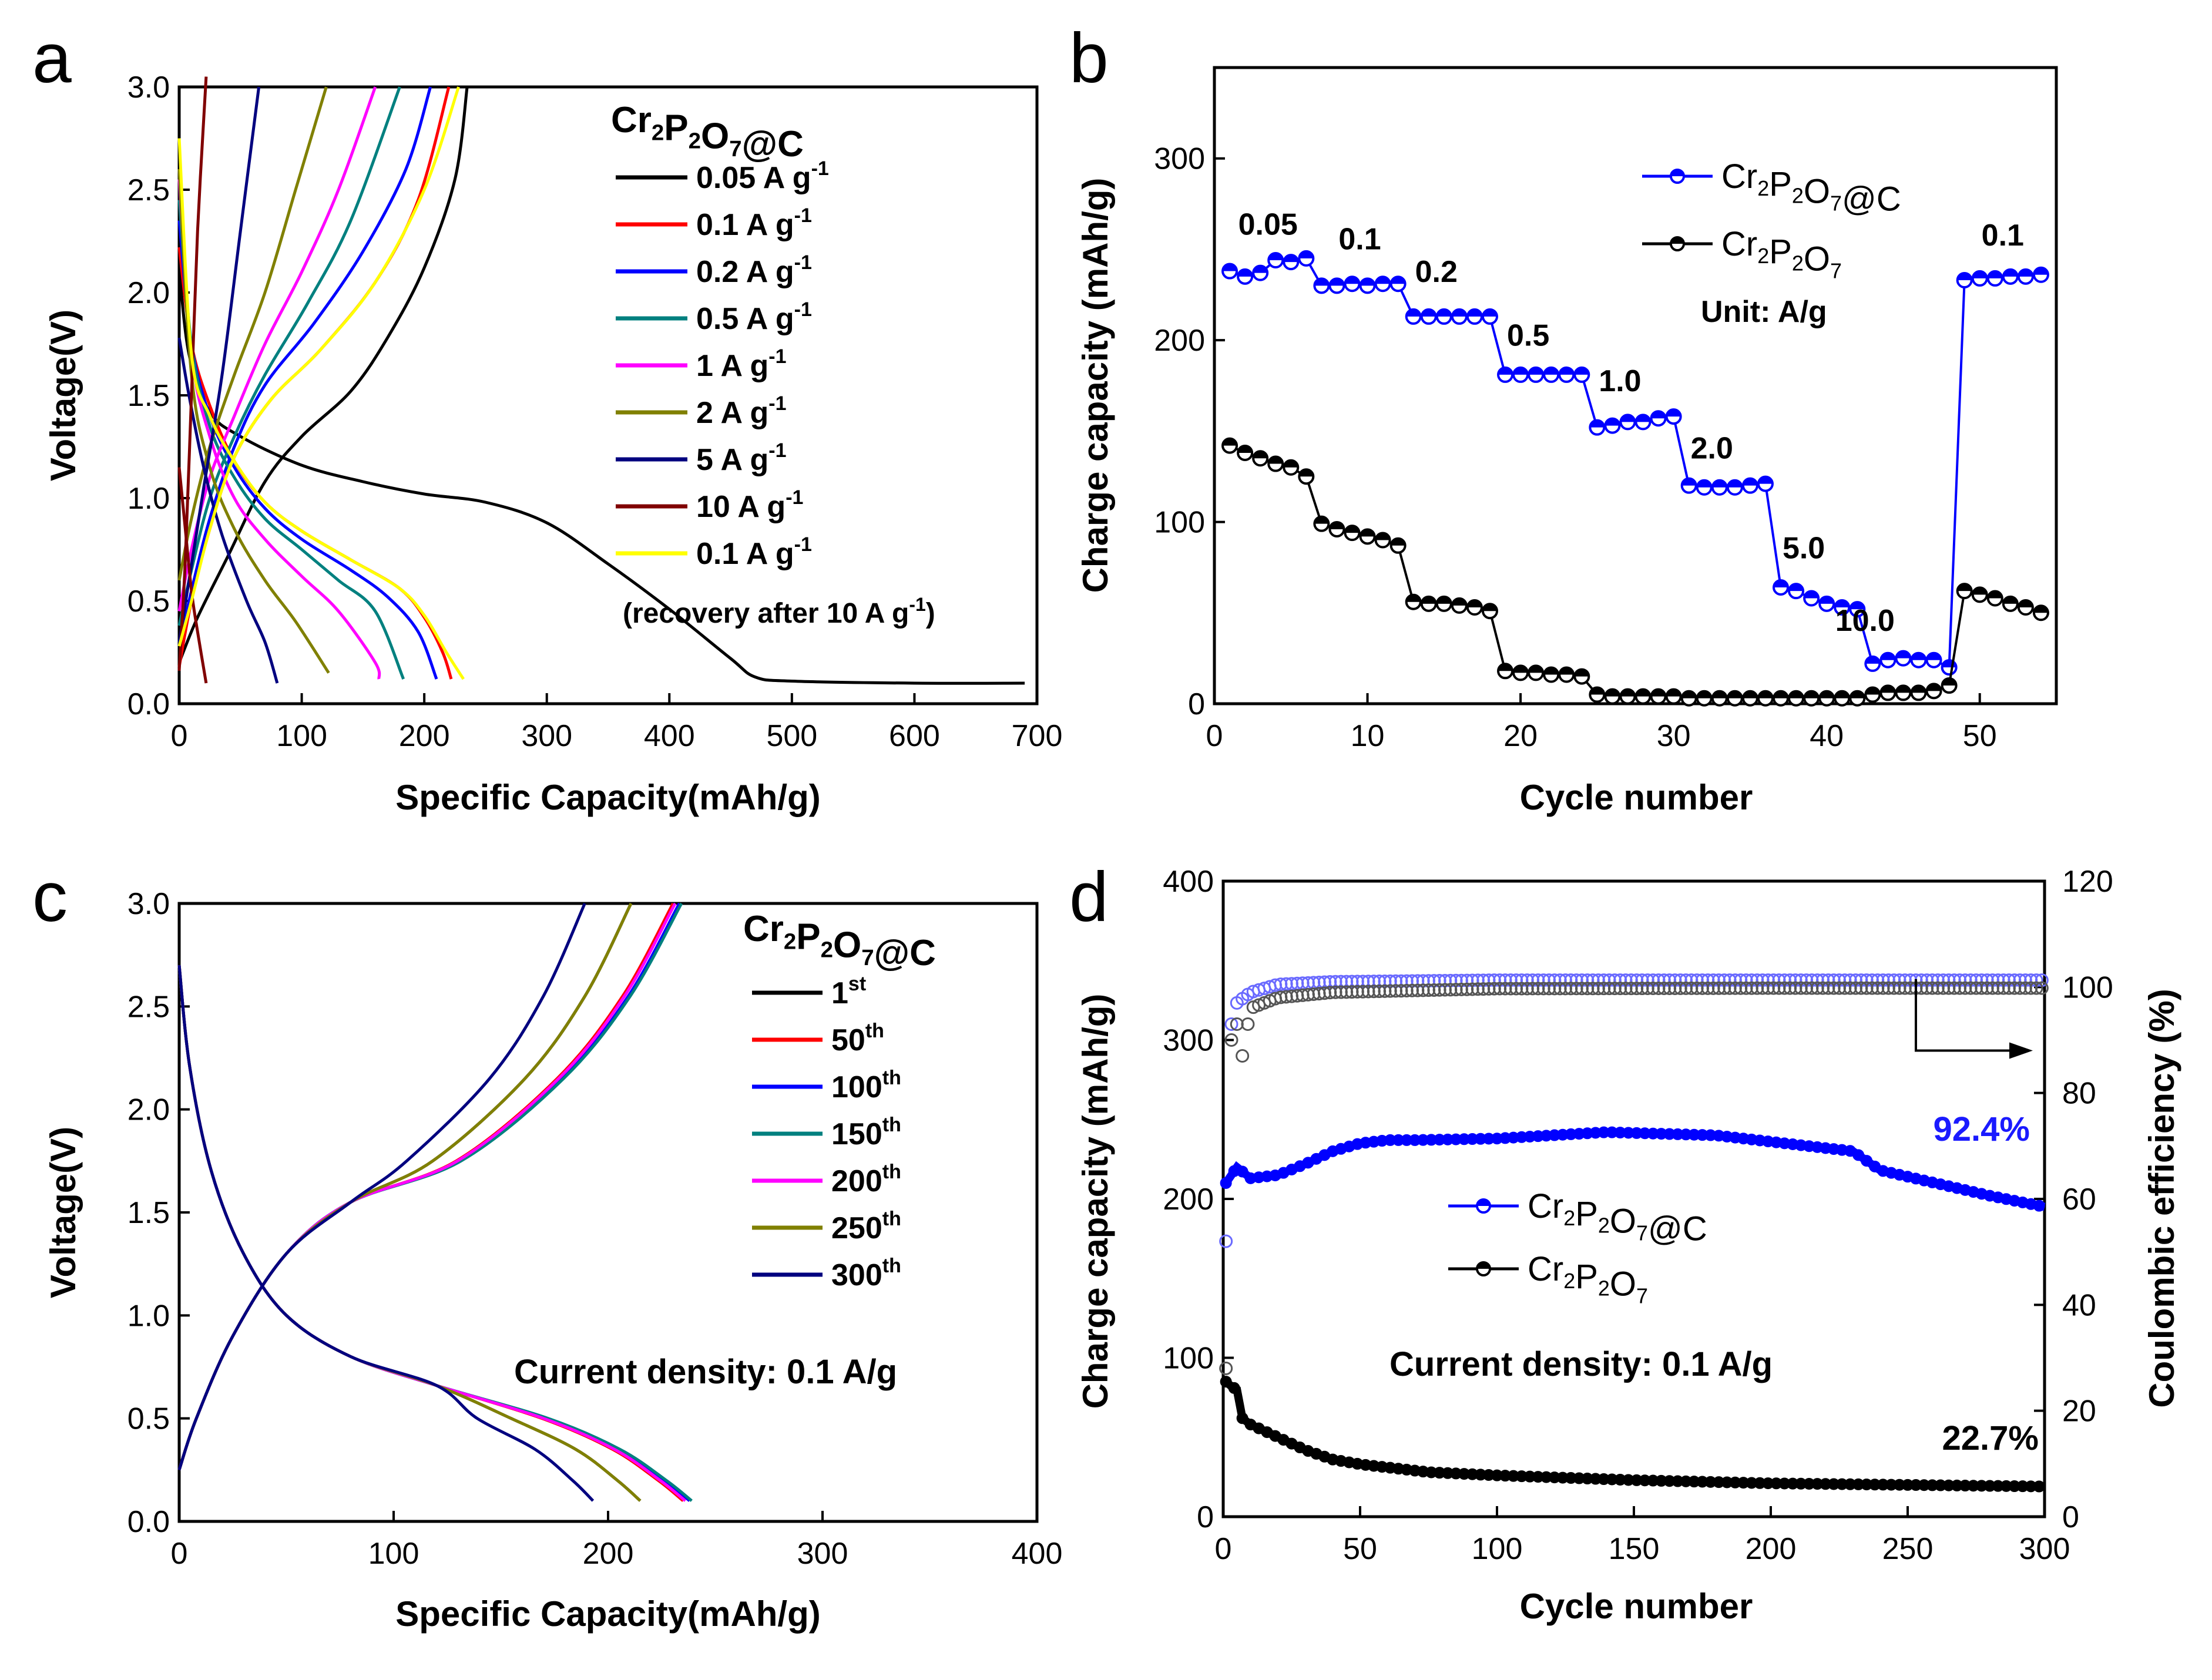 The image size is (2212, 1680). Describe the element at coordinates (148, 601) in the screenshot. I see `y-tick-label-a: 0.5` at that location.